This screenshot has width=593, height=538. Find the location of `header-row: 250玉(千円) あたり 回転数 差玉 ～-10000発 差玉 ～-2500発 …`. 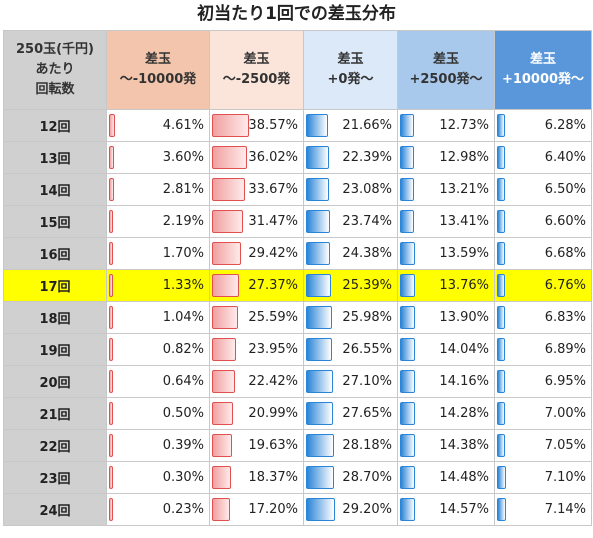

header-row: 250玉(千円) あたり 回転数 差玉 ～-10000発 差玉 ～-2500発 … is located at coordinates (297, 70).